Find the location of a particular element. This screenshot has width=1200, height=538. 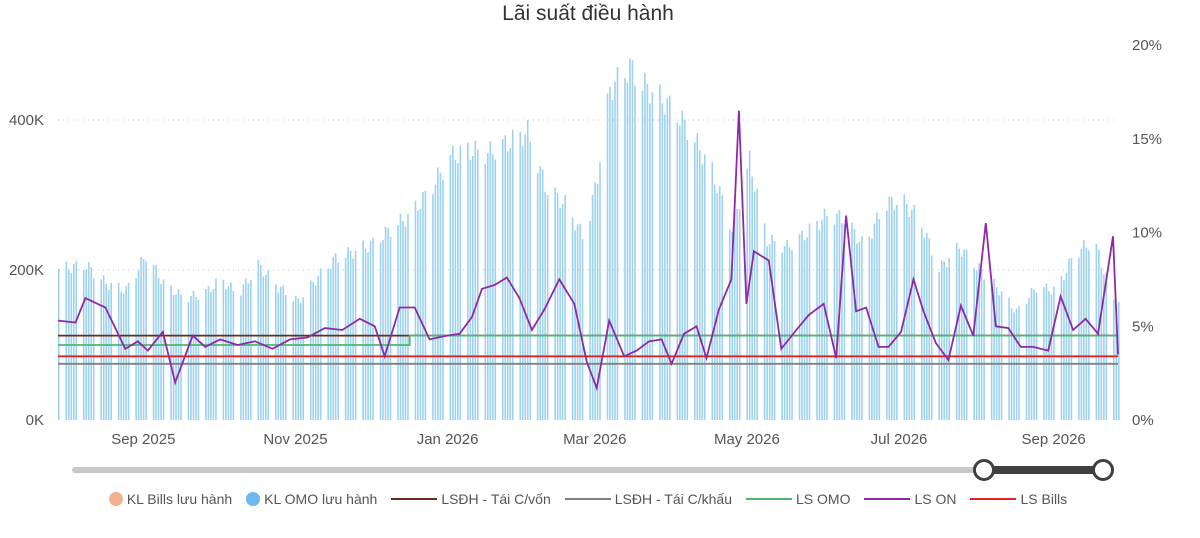

legend-item: KL Bills lưu hành is located at coordinates (170, 499).